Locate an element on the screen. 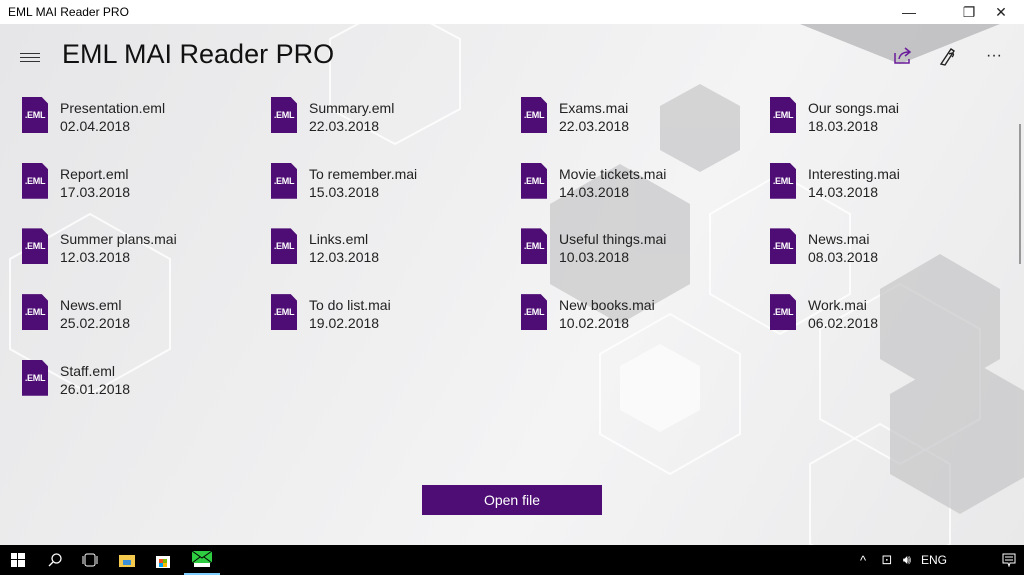 This screenshot has height=575, width=1024. file-date: 10.02.2018 is located at coordinates (594, 323).